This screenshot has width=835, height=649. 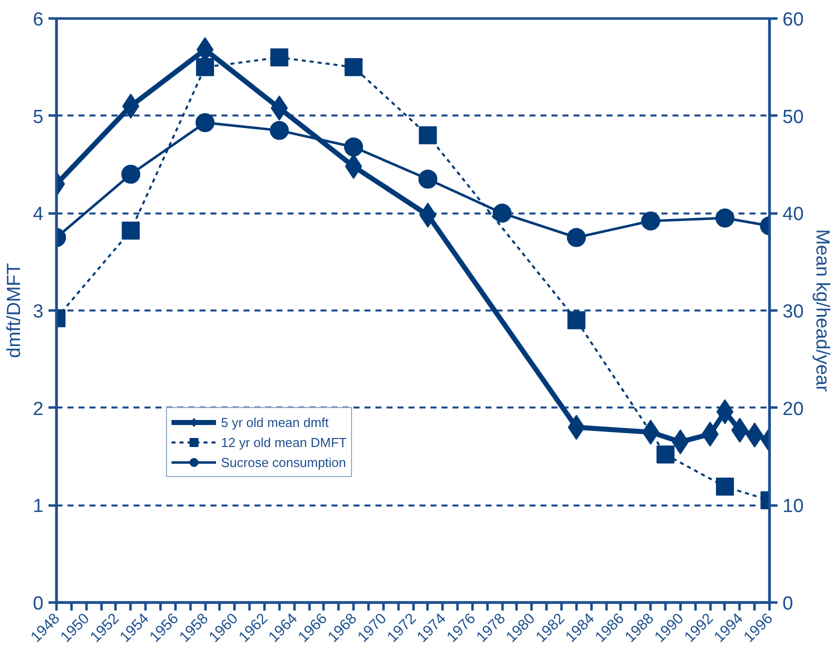 I want to click on legend-label: Sucrose consumption, so click(x=283, y=462).